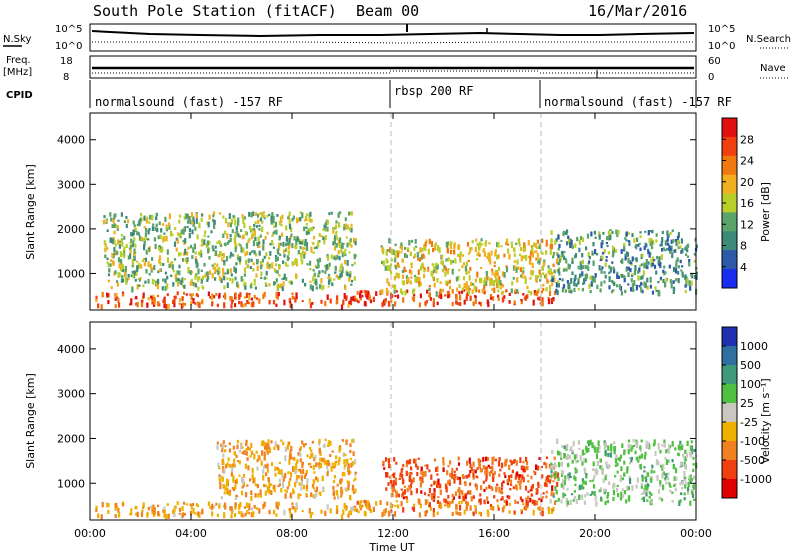 The height and width of the screenshot is (554, 800). Describe the element at coordinates (71, 229) in the screenshot. I see `y-tick-label: 2000` at that location.